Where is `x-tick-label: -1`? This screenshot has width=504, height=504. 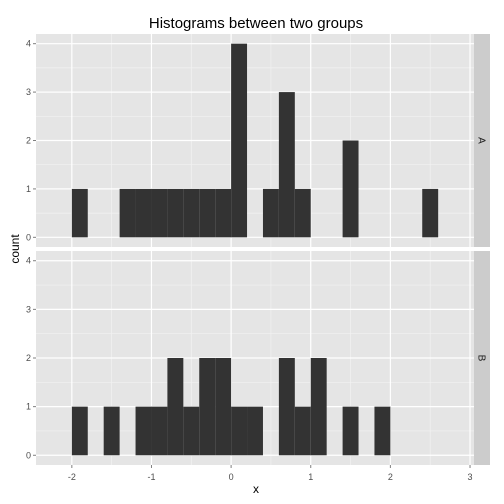
x-tick-label: -1 is located at coordinates (151, 477).